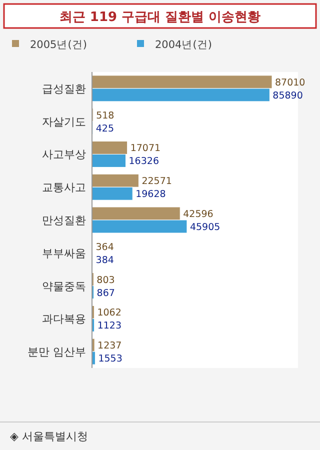  What do you see at coordinates (145, 148) in the screenshot?
I see `data-label: 17071` at bounding box center [145, 148].